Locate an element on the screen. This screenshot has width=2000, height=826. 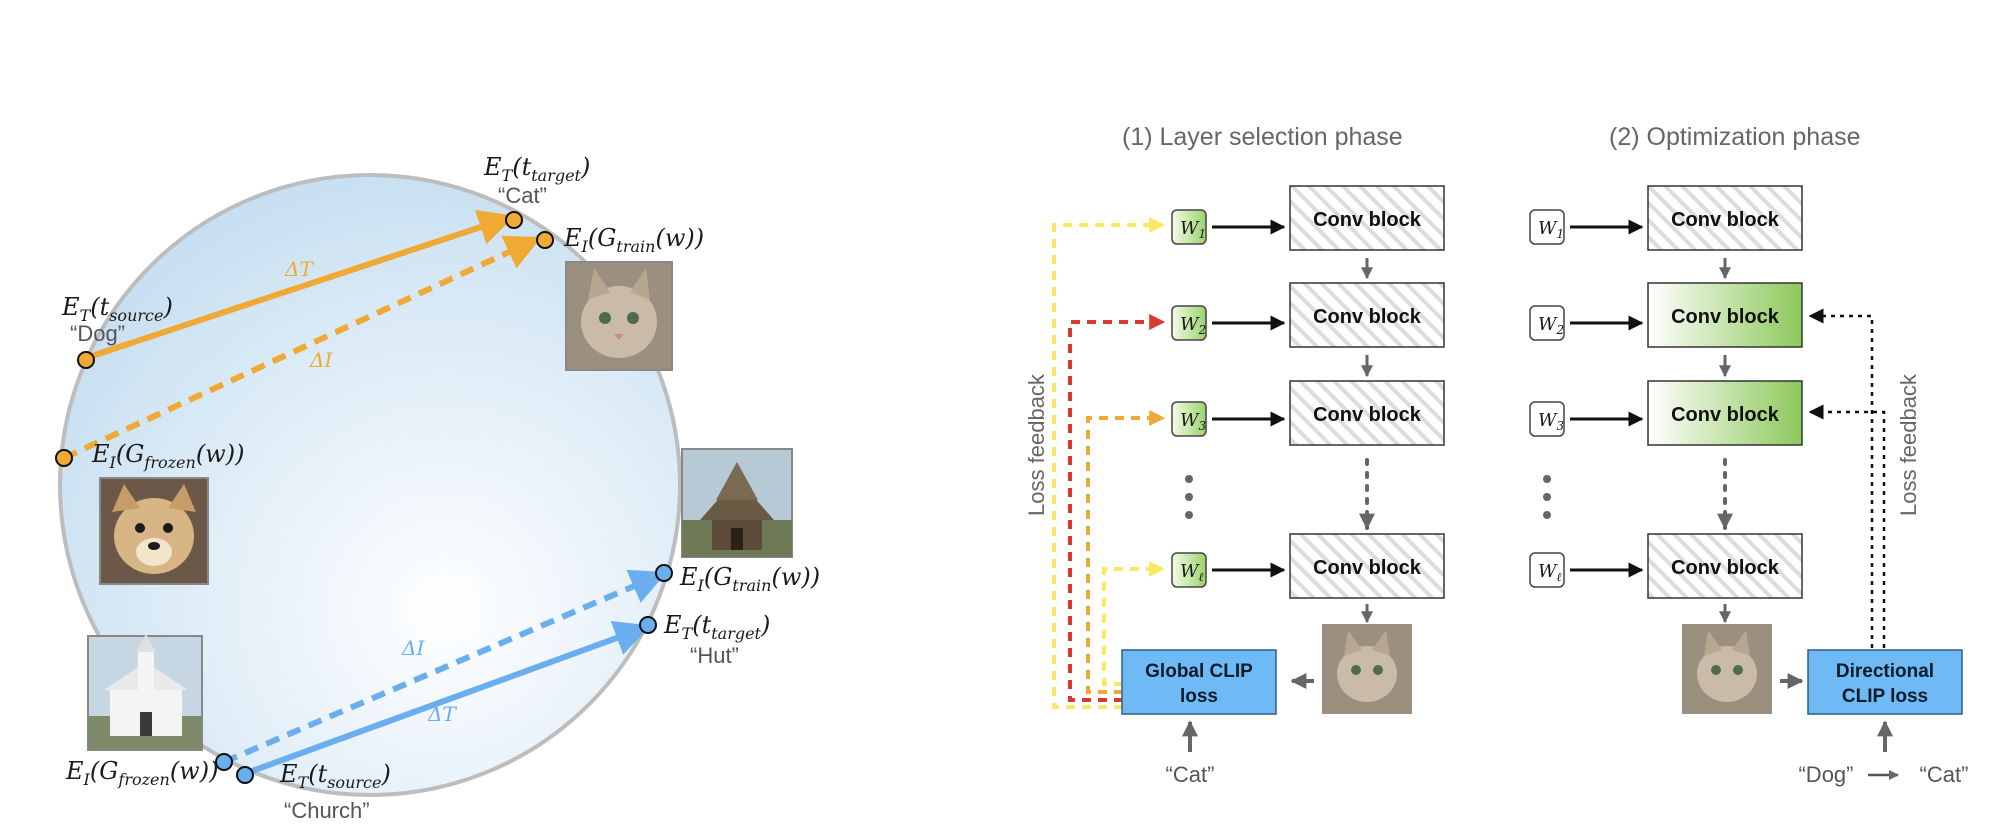
church-text-label: “Church” is located at coordinates (327, 810).